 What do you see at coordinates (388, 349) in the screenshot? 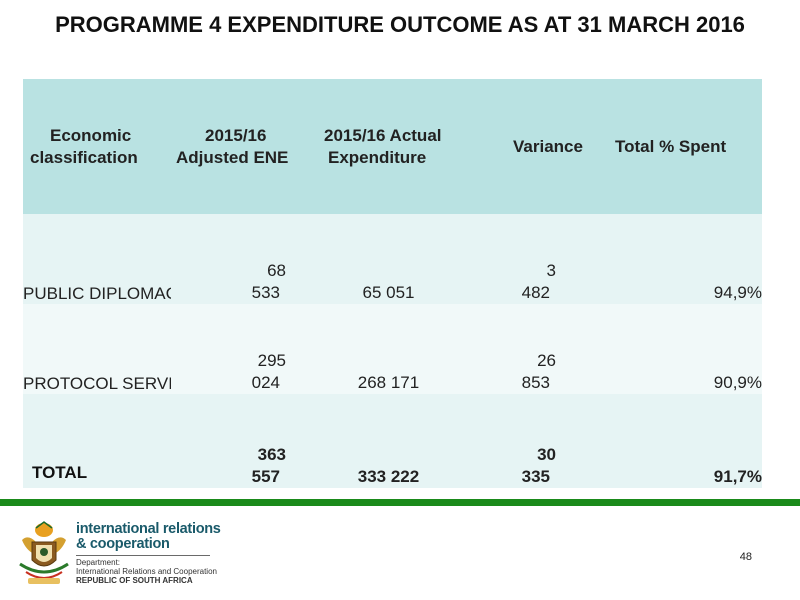
I see `actual-expenditure-cell: 268 171` at bounding box center [388, 349].